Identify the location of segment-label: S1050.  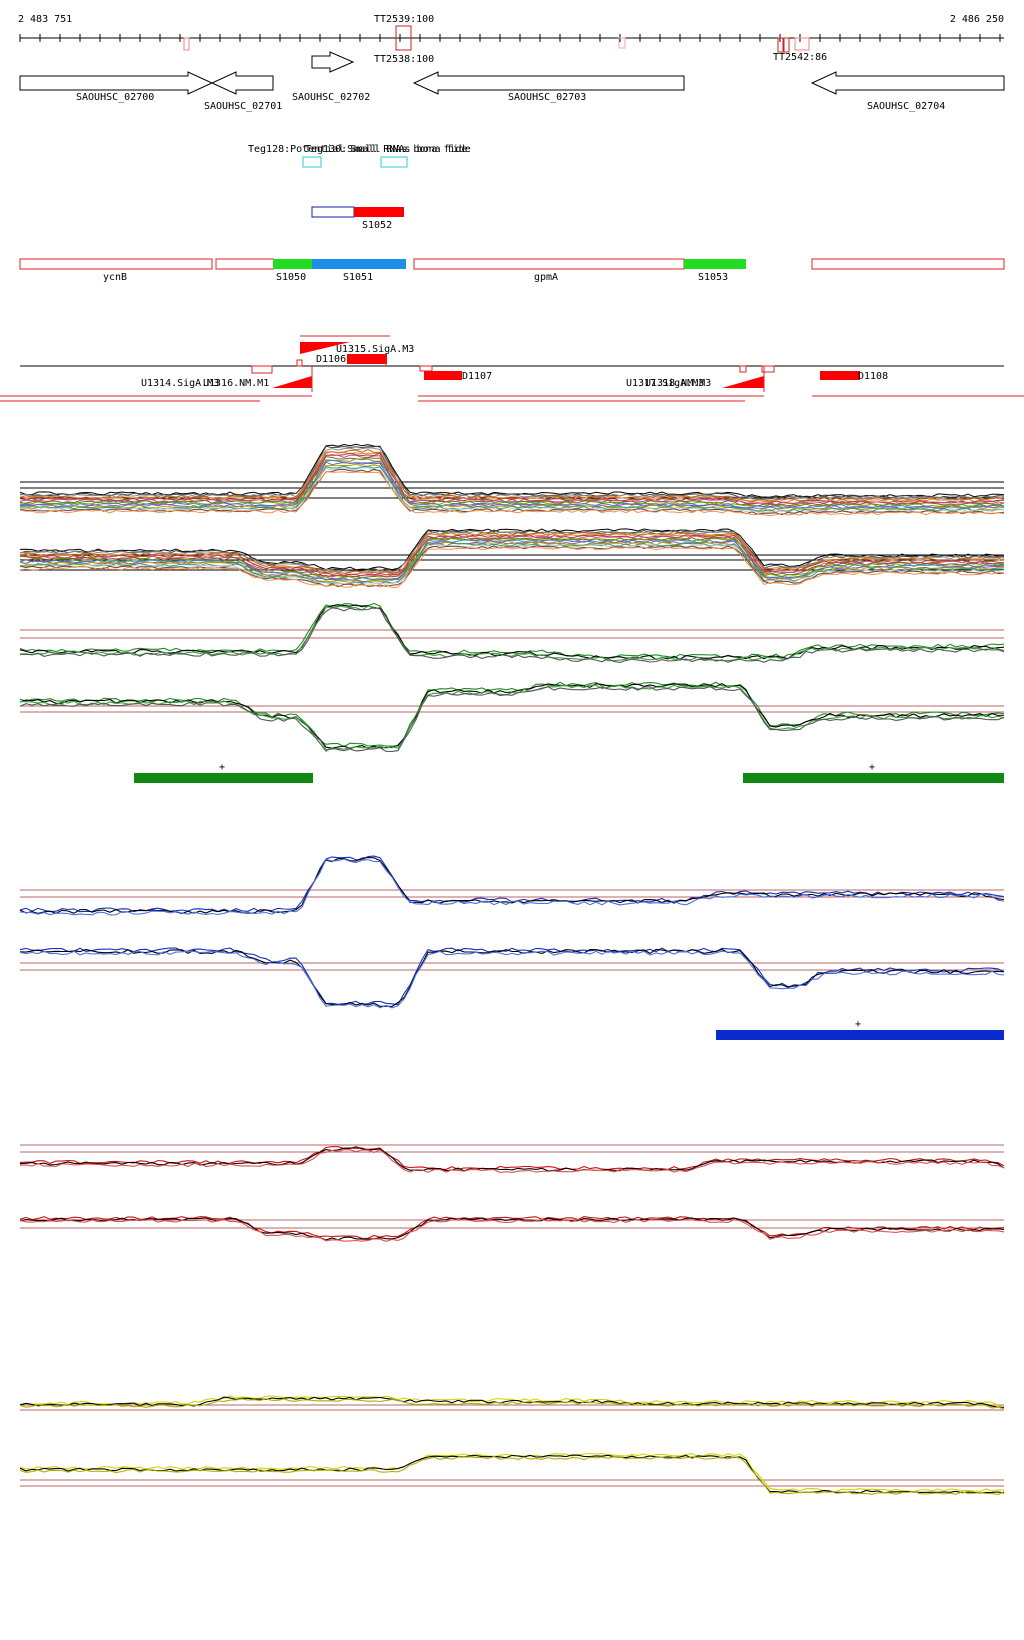
(291, 277).